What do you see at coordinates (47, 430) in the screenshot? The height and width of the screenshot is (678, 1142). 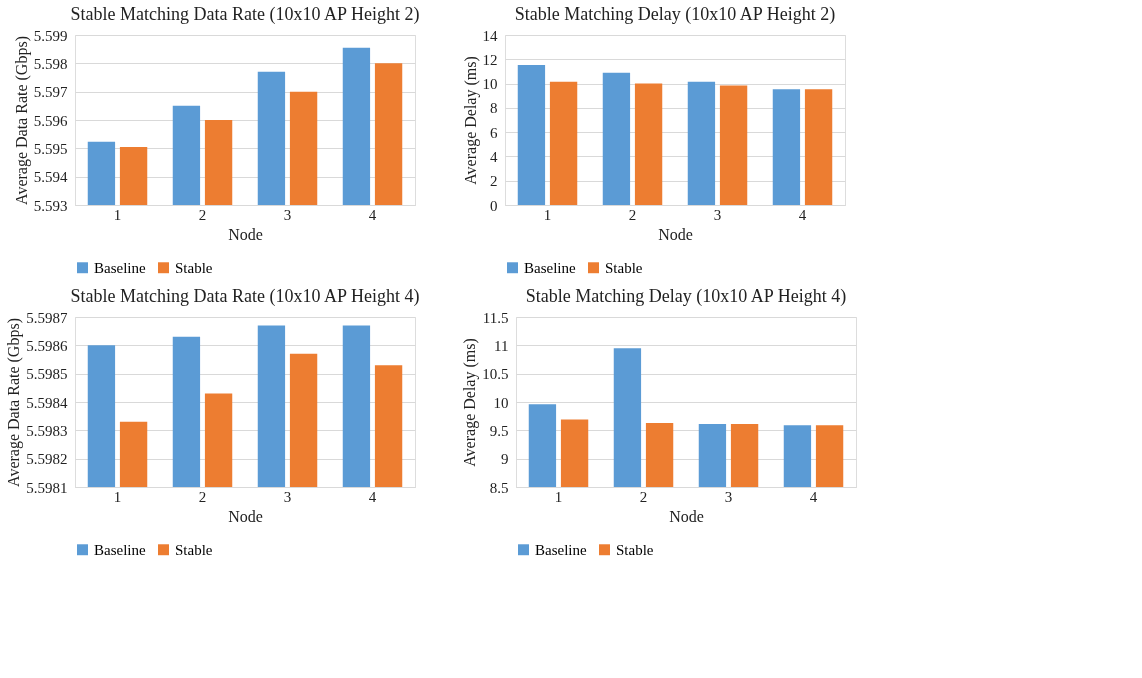 I see `y-tick-label: 5.5983` at bounding box center [47, 430].